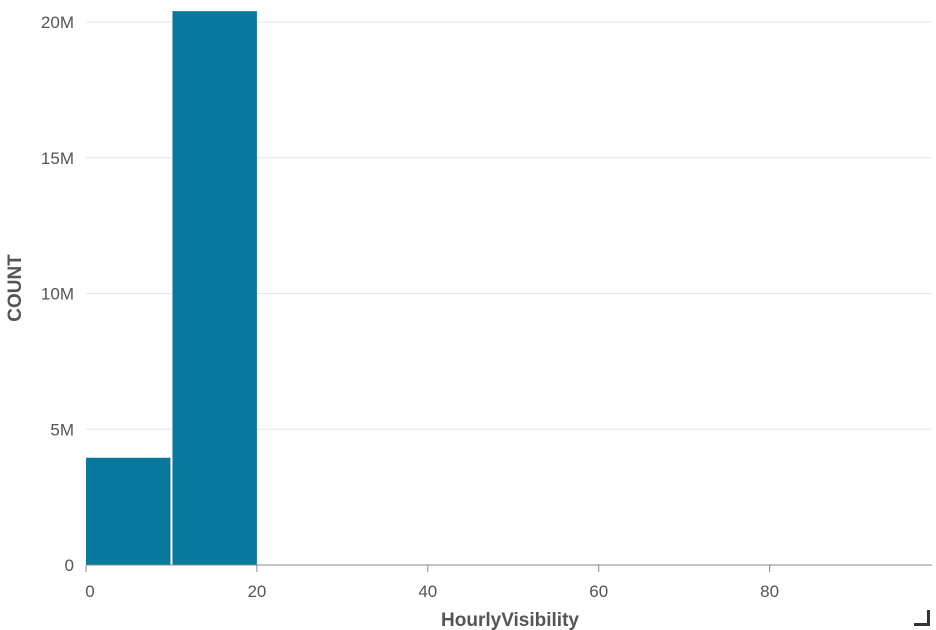  Describe the element at coordinates (427, 591) in the screenshot. I see `x-tick-label: 40` at that location.